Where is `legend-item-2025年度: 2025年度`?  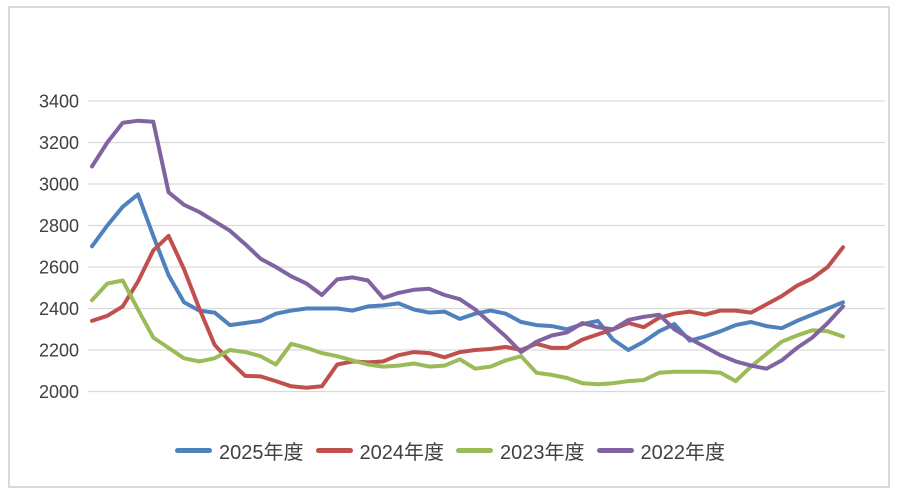
legend-item-2025年度: 2025年度 is located at coordinates (239, 450).